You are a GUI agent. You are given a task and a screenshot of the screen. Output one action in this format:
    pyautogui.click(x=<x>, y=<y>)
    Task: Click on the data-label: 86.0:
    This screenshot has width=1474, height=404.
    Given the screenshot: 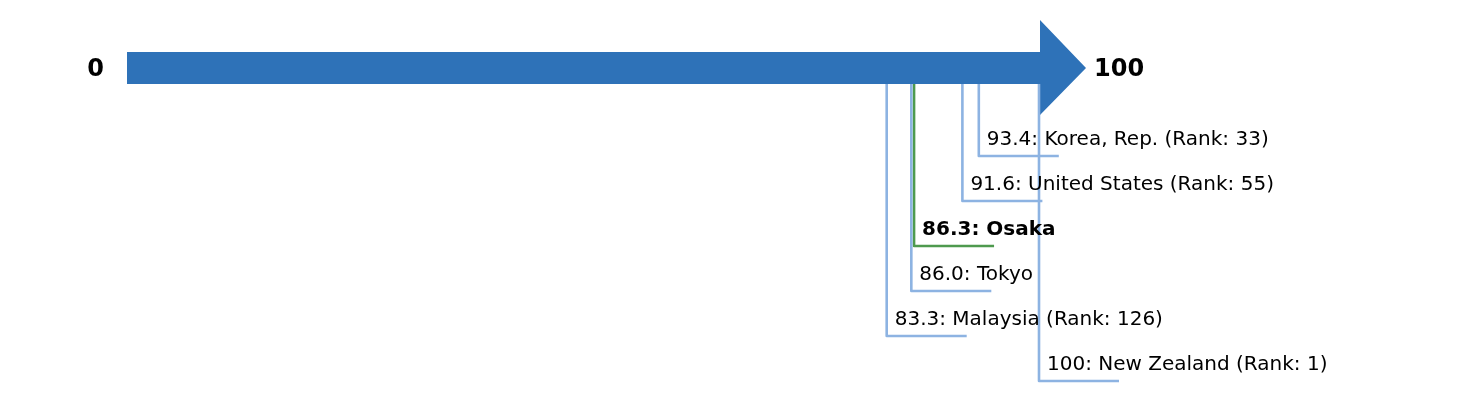 What is the action you would take?
    pyautogui.click(x=945, y=273)
    